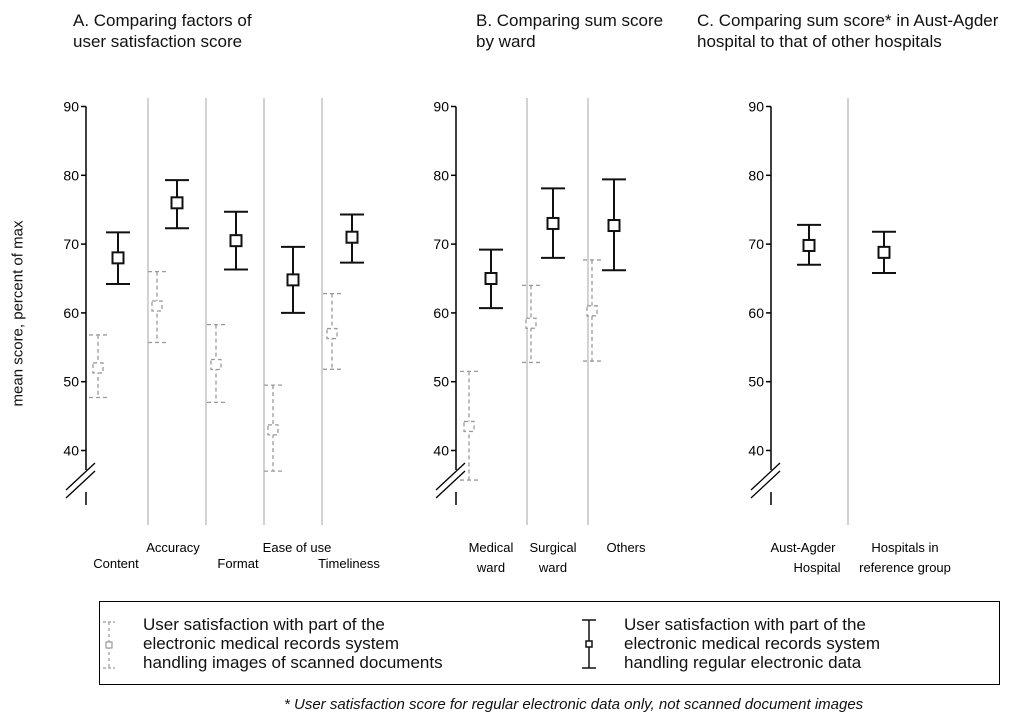 The image size is (1029, 722). I want to click on panel-0-ytick-label: 70, so click(71, 244).